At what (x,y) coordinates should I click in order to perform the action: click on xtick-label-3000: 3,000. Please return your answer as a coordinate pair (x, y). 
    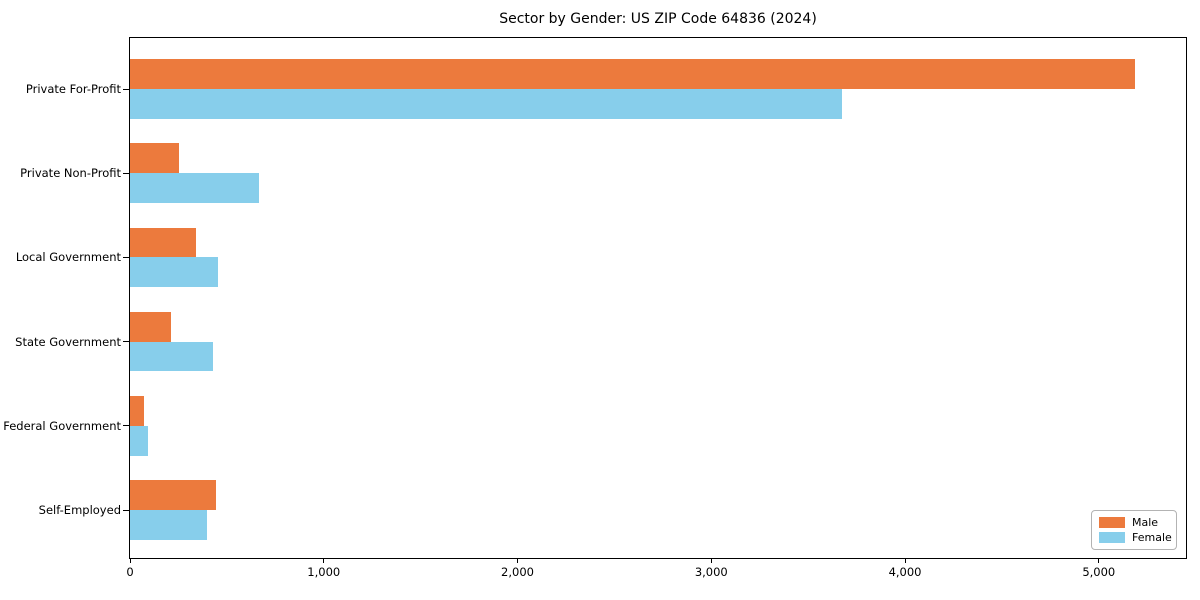
    Looking at the image, I should click on (711, 572).